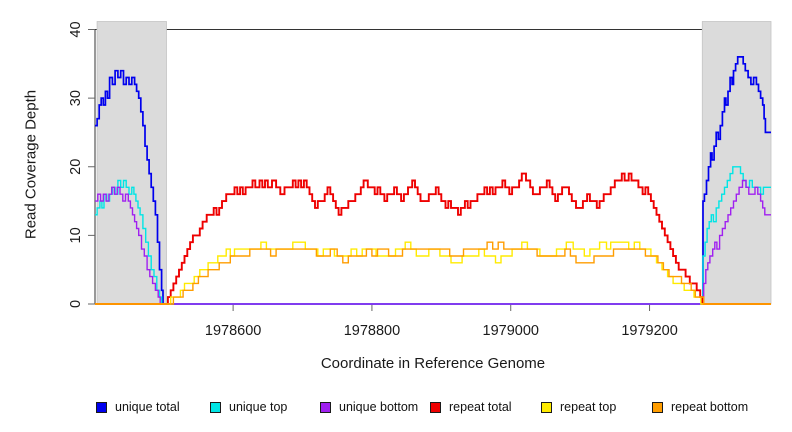 This screenshot has height=432, width=792. I want to click on legend-item-repeat-top: repeat top, so click(578, 407).